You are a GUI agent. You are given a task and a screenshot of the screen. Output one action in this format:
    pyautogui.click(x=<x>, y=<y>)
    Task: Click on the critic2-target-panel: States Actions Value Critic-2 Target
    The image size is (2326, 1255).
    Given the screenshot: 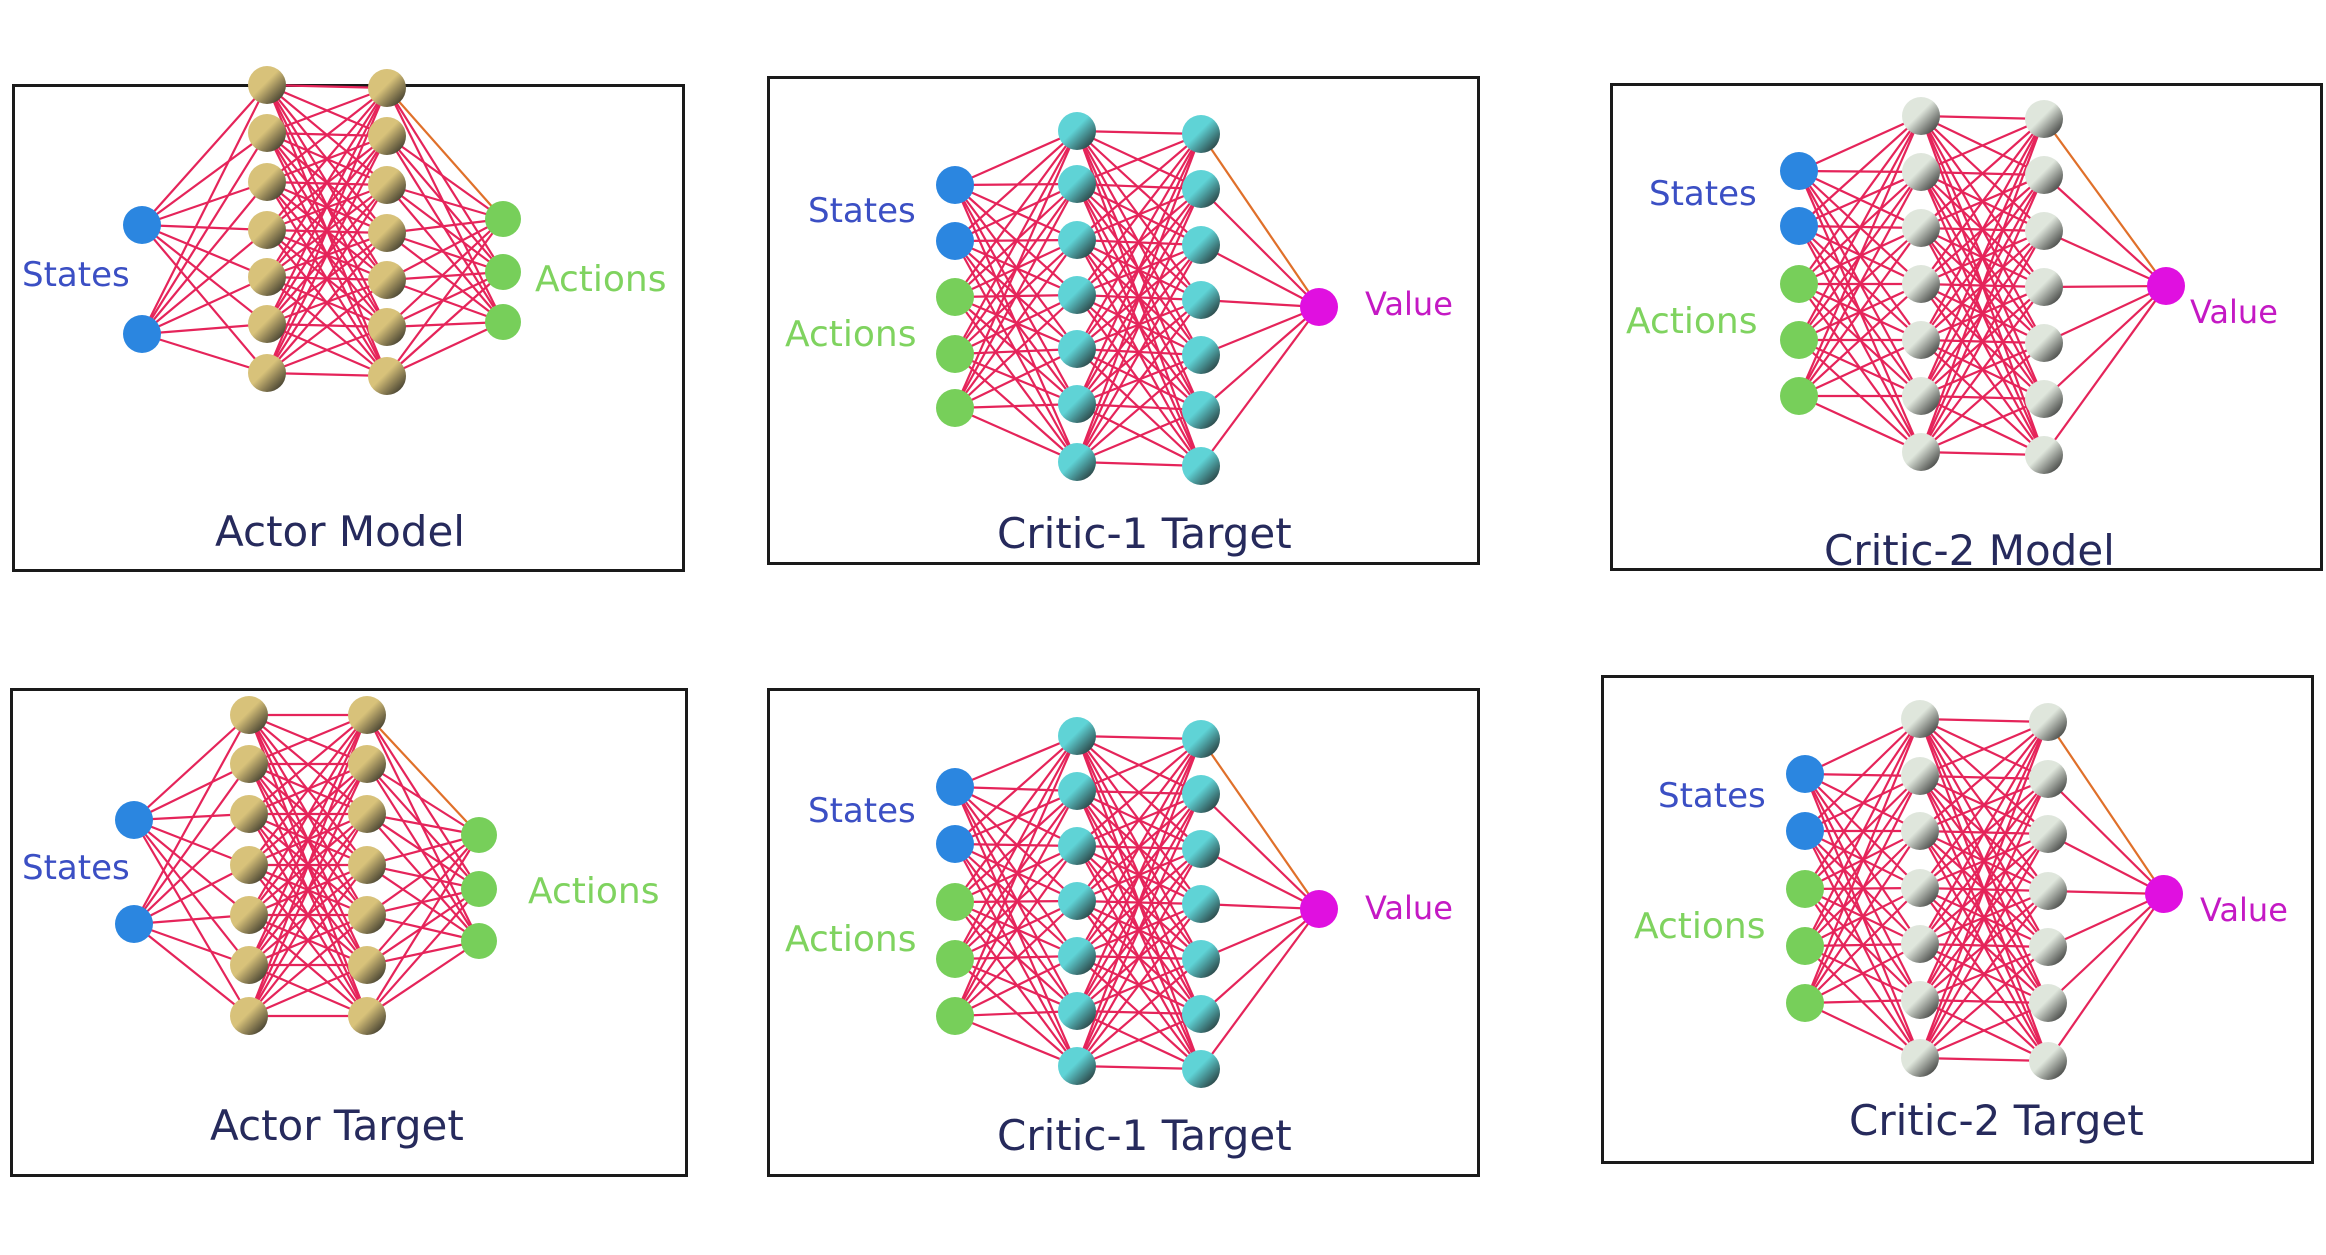 What is the action you would take?
    pyautogui.click(x=1957, y=919)
    